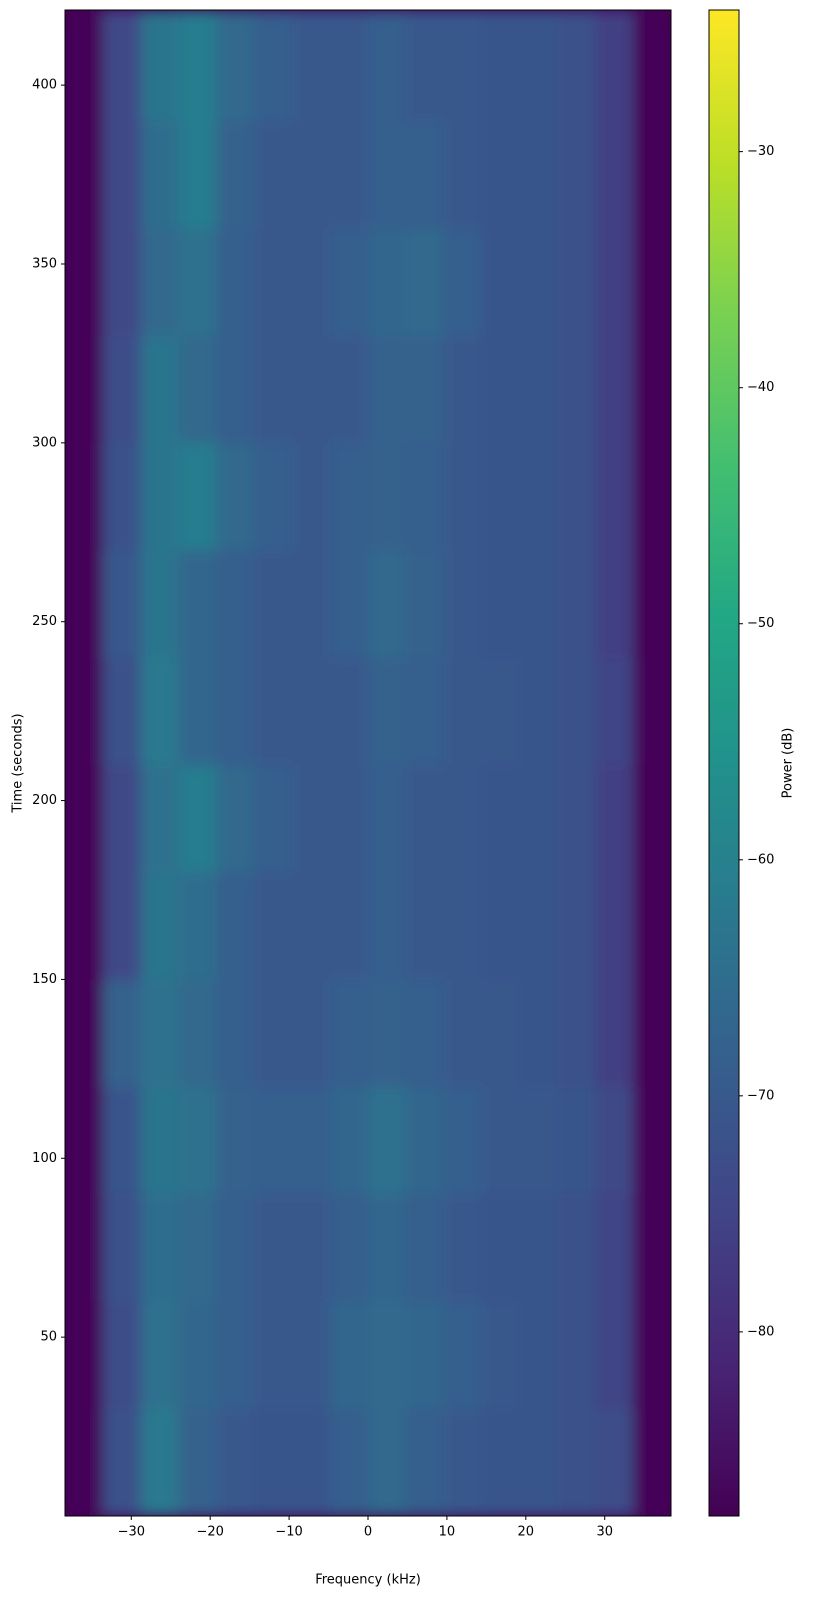  Describe the element at coordinates (48, 1337) in the screenshot. I see `y-tick-label: 50` at that location.